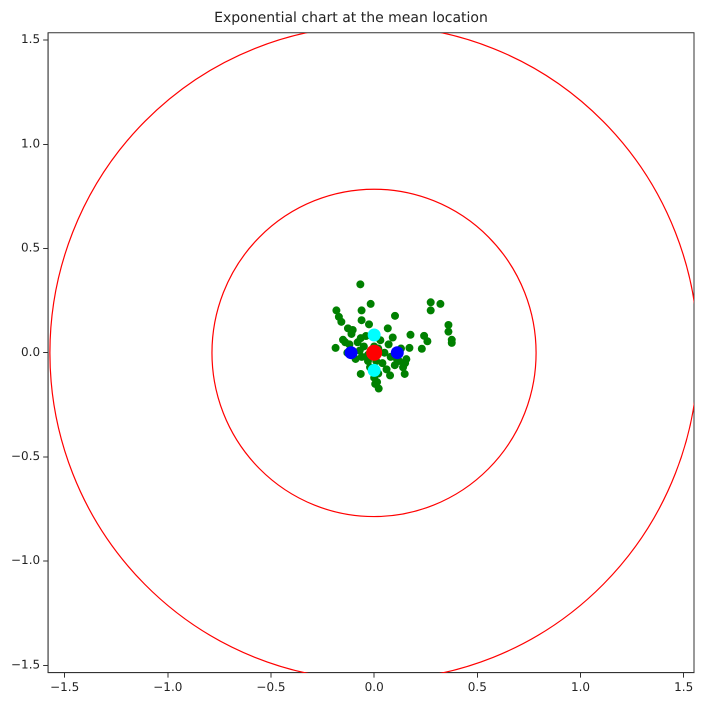  I want to click on x-tick-label: −1.5, so click(65, 687).